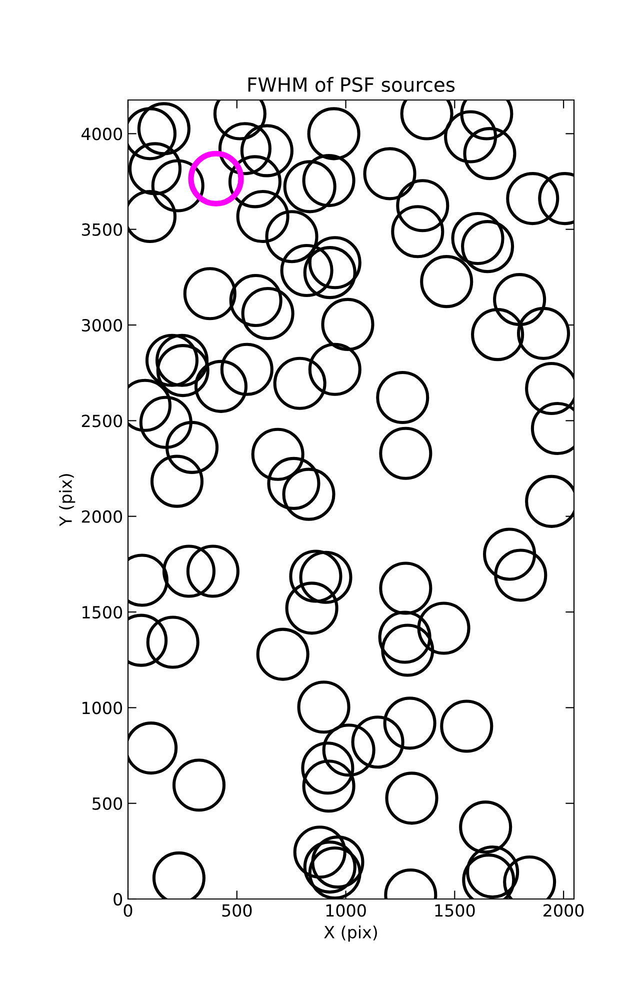 Image resolution: width=637 pixels, height=1000 pixels. I want to click on x-axis-title: X (pix), so click(350, 934).